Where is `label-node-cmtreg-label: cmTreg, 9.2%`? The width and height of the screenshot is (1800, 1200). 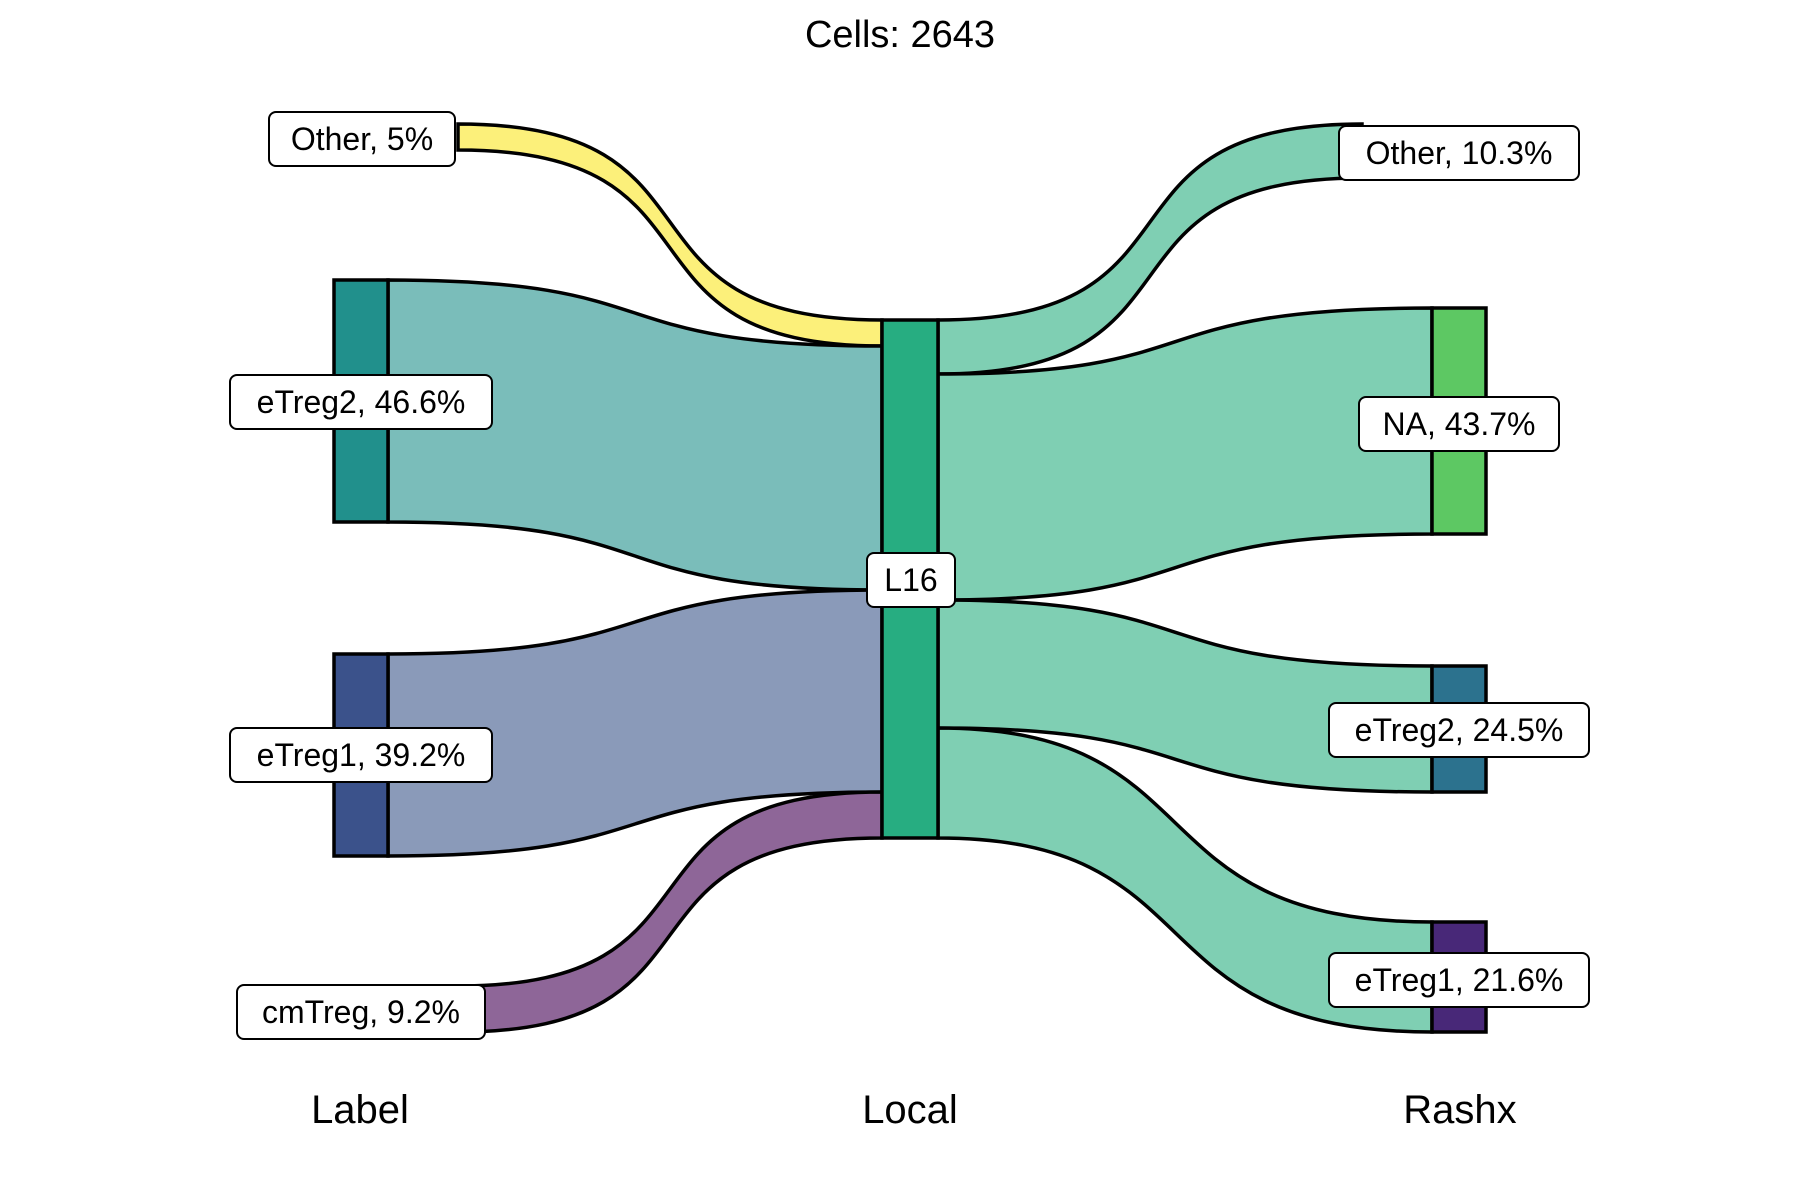
label-node-cmtreg-label: cmTreg, 9.2% is located at coordinates (361, 1012).